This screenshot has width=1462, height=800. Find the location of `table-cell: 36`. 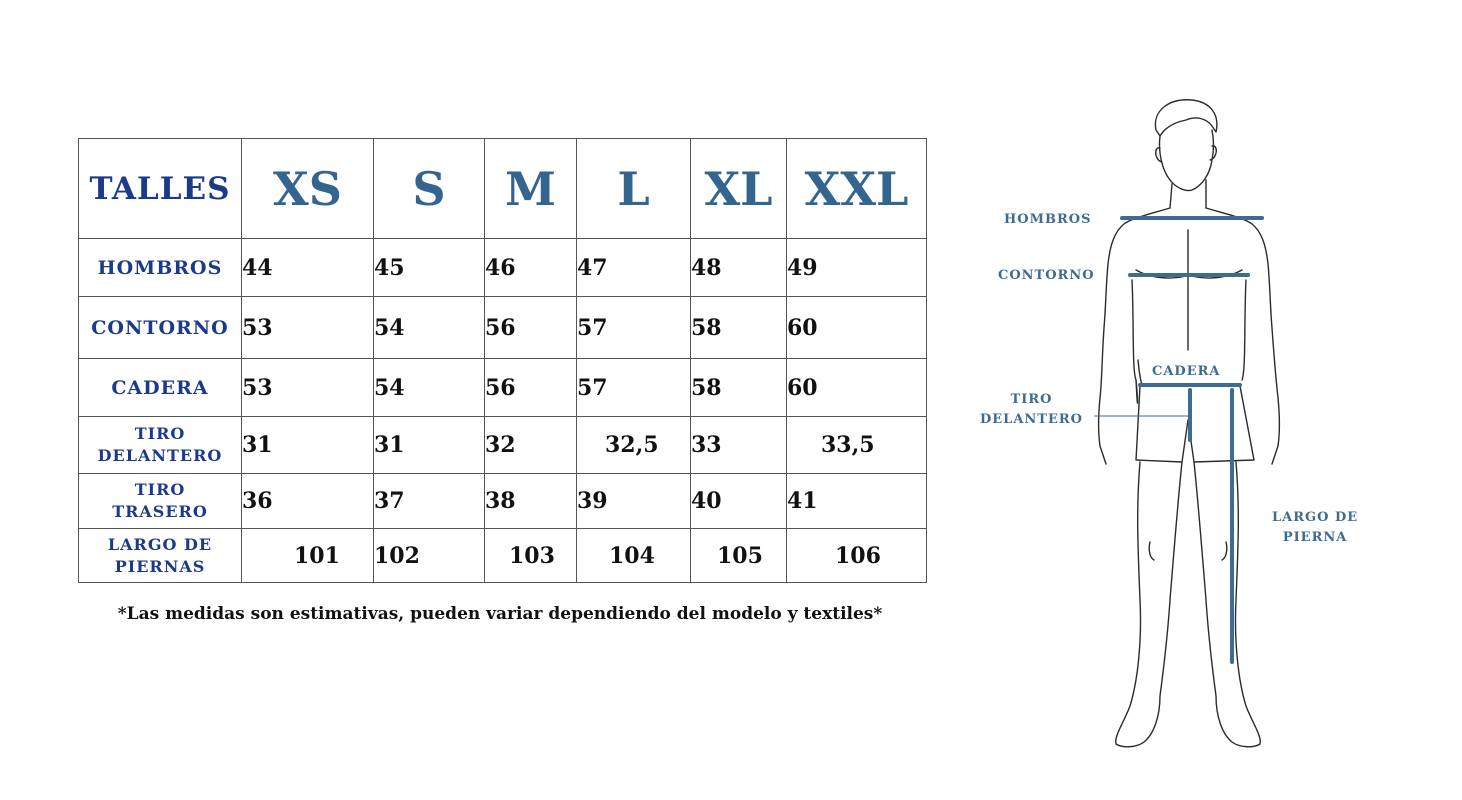

table-cell: 36 is located at coordinates (307, 501).